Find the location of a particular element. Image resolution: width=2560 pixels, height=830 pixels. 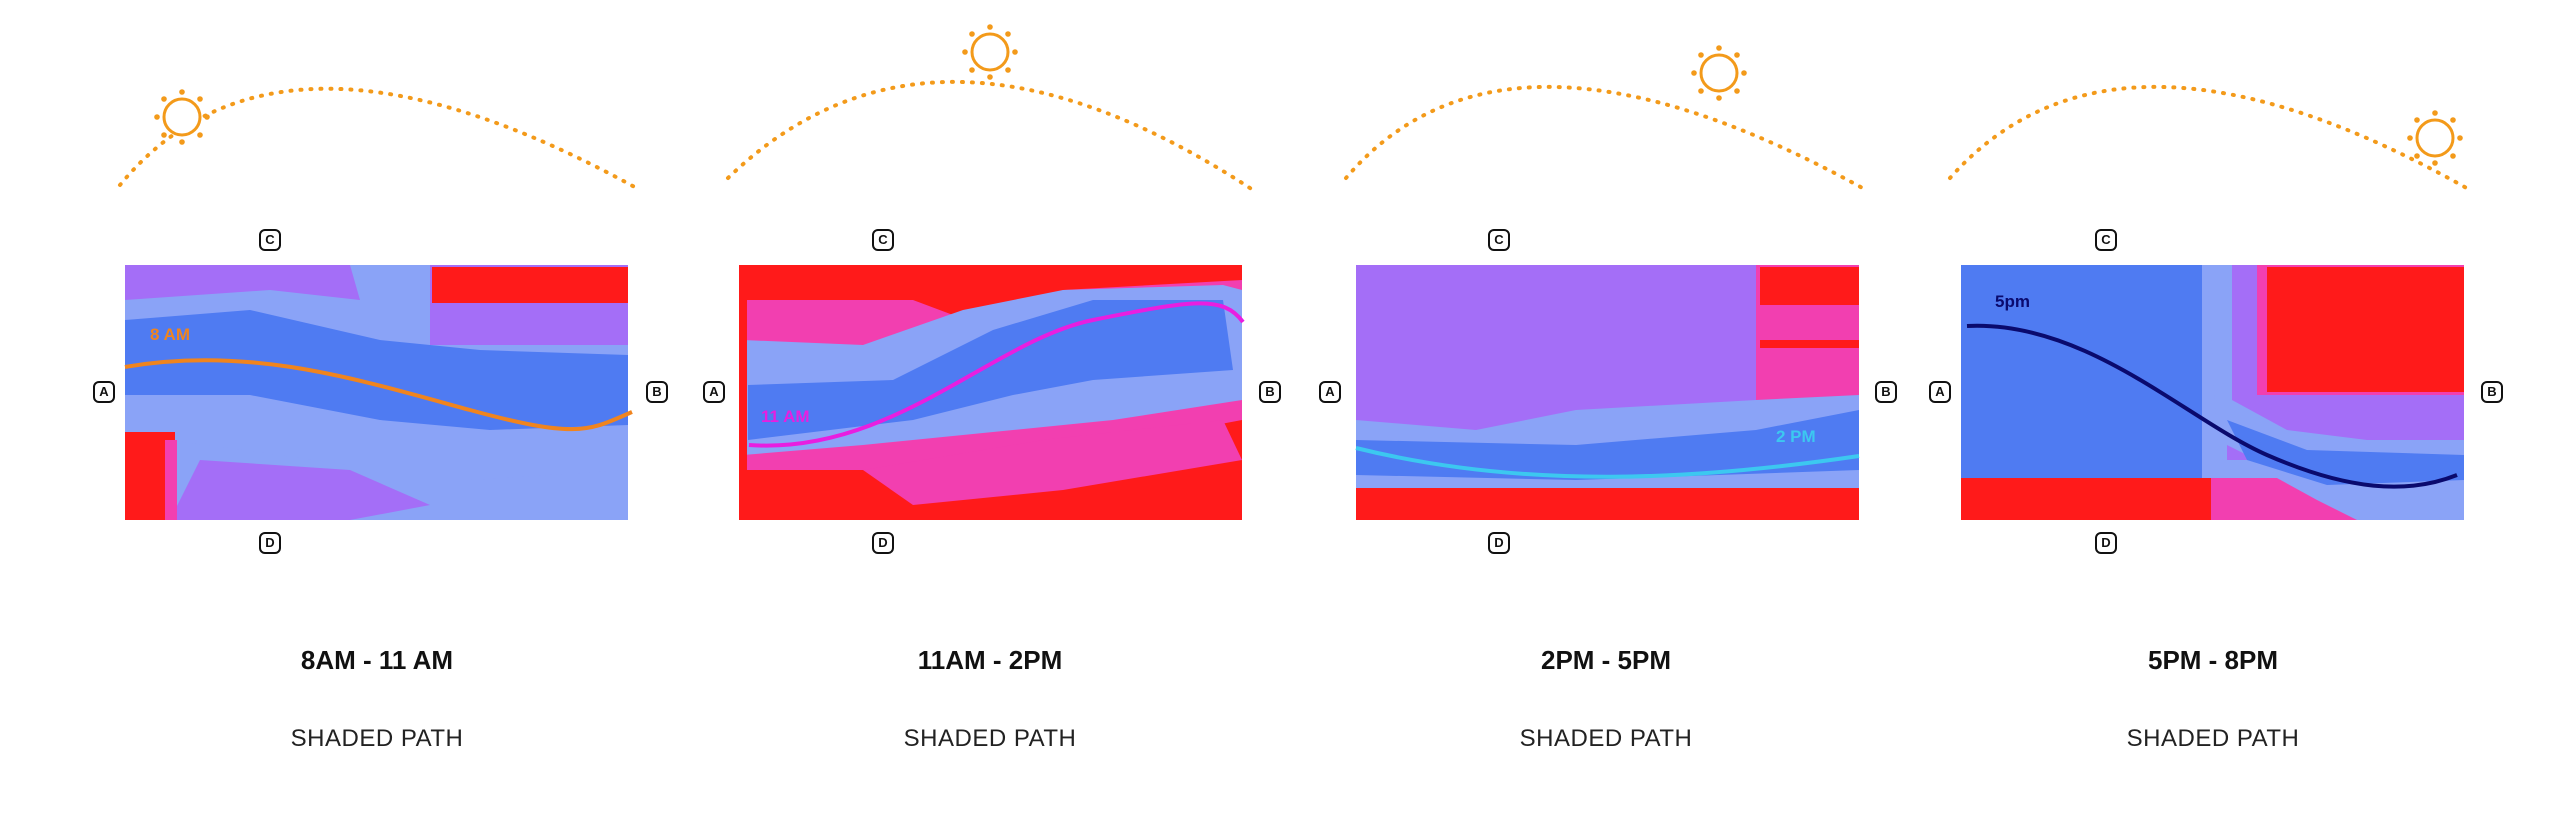

time-range-title: 5PM - 8PM is located at coordinates (2213, 660).